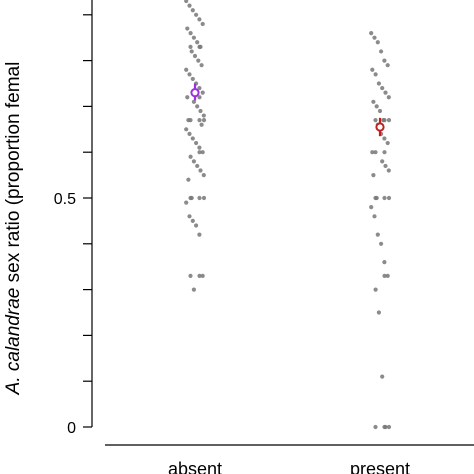 This screenshot has height=474, width=474. I want to click on x-tick-label: present, so click(380, 466).